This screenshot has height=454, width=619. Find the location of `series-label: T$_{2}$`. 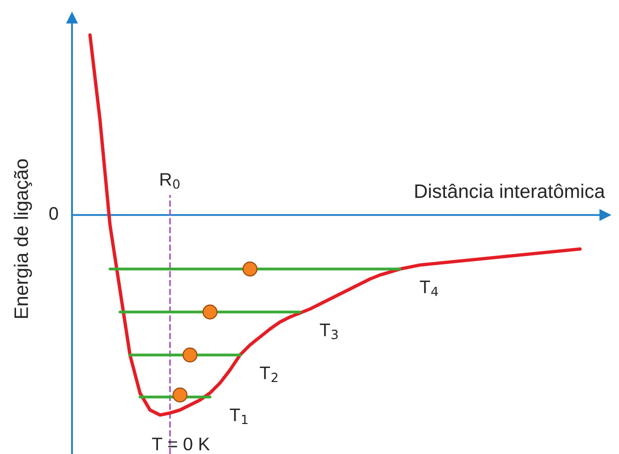

series-label: T$_{2}$ is located at coordinates (269, 374).